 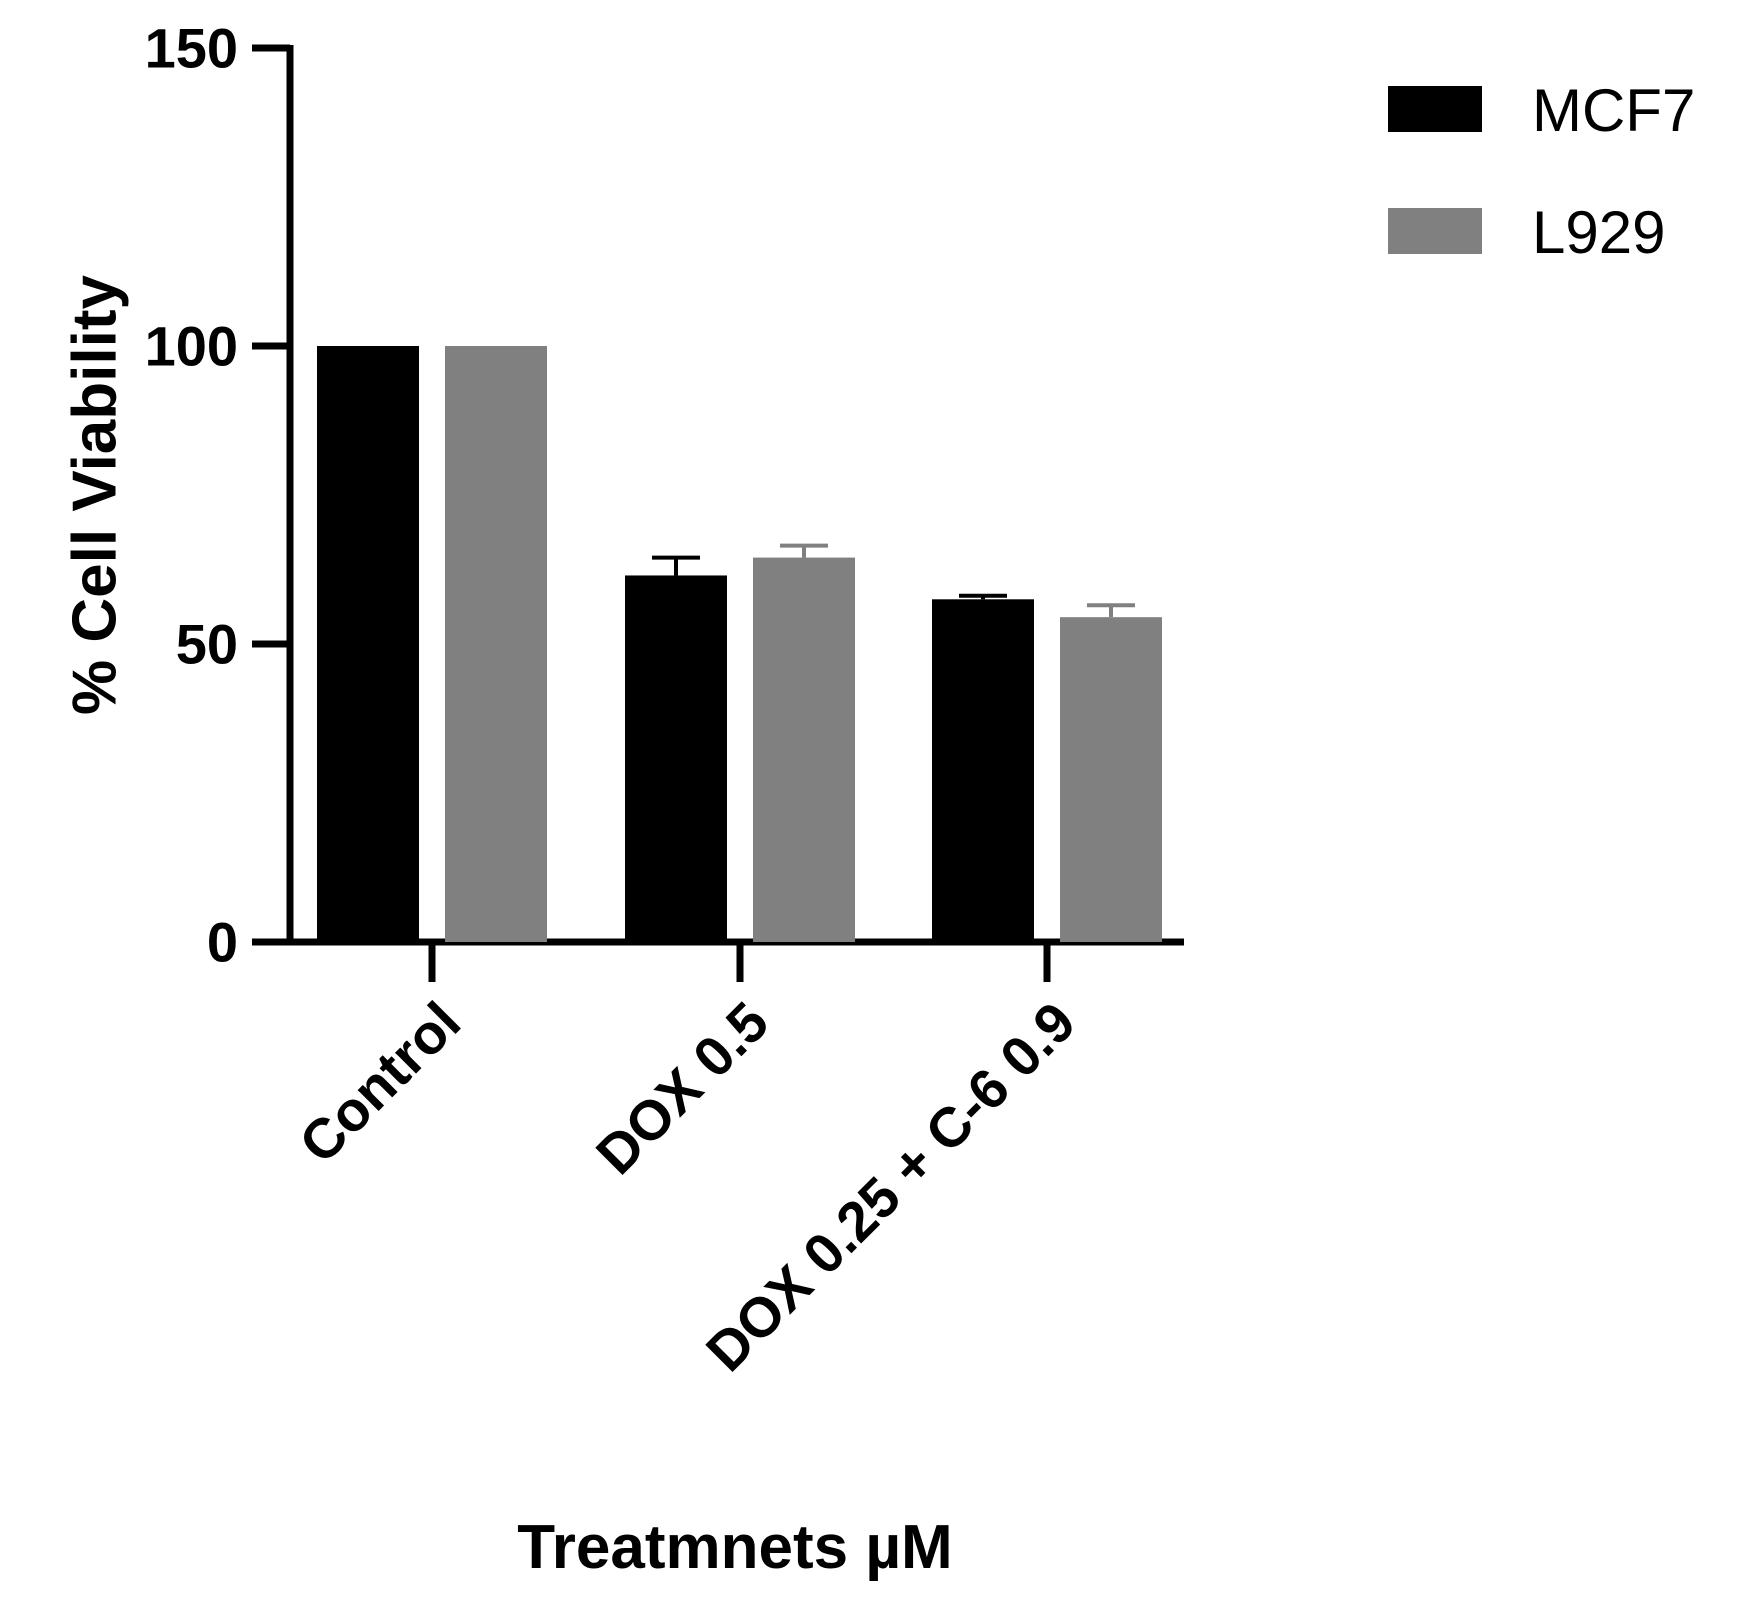 What do you see at coordinates (682, 1088) in the screenshot?
I see `x-tick-label: DOX 0.5` at bounding box center [682, 1088].